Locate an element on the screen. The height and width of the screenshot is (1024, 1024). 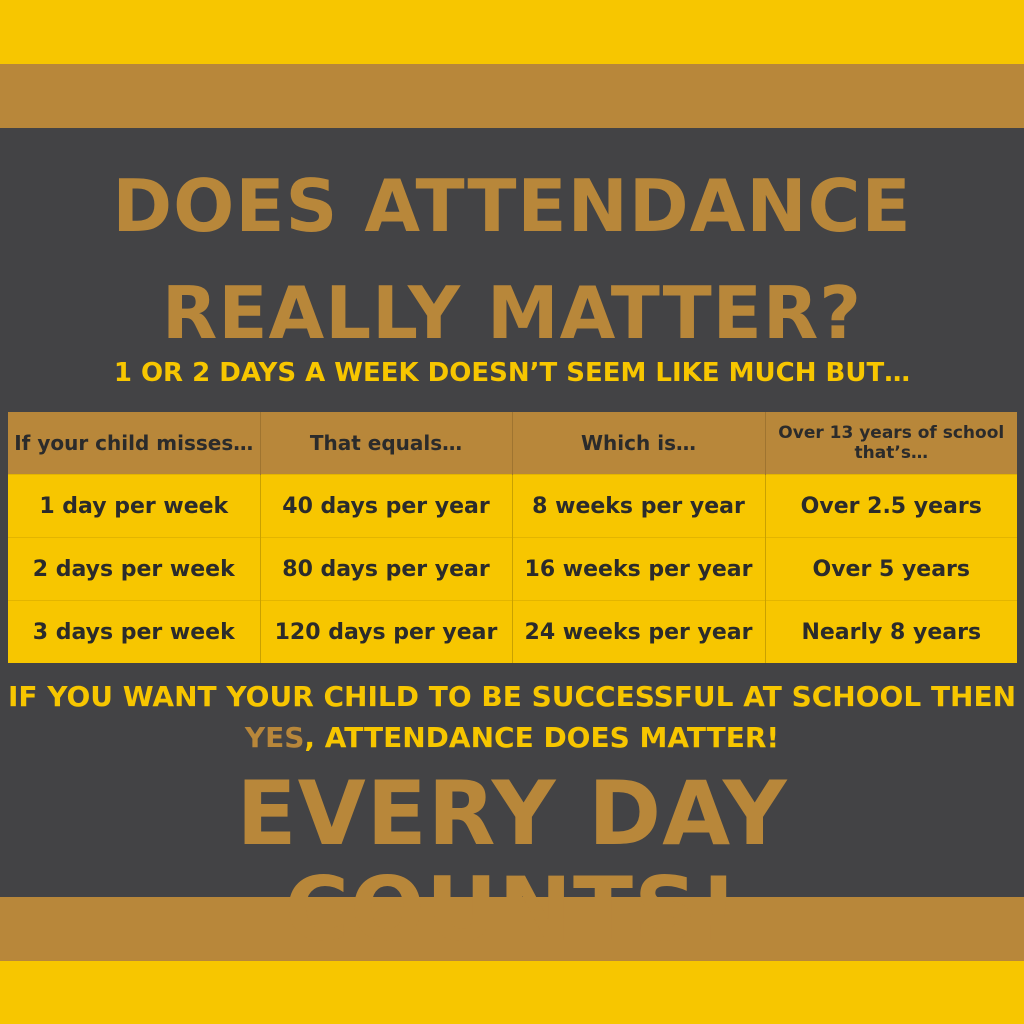
table-cell: 120 days per year is located at coordinates (386, 631).